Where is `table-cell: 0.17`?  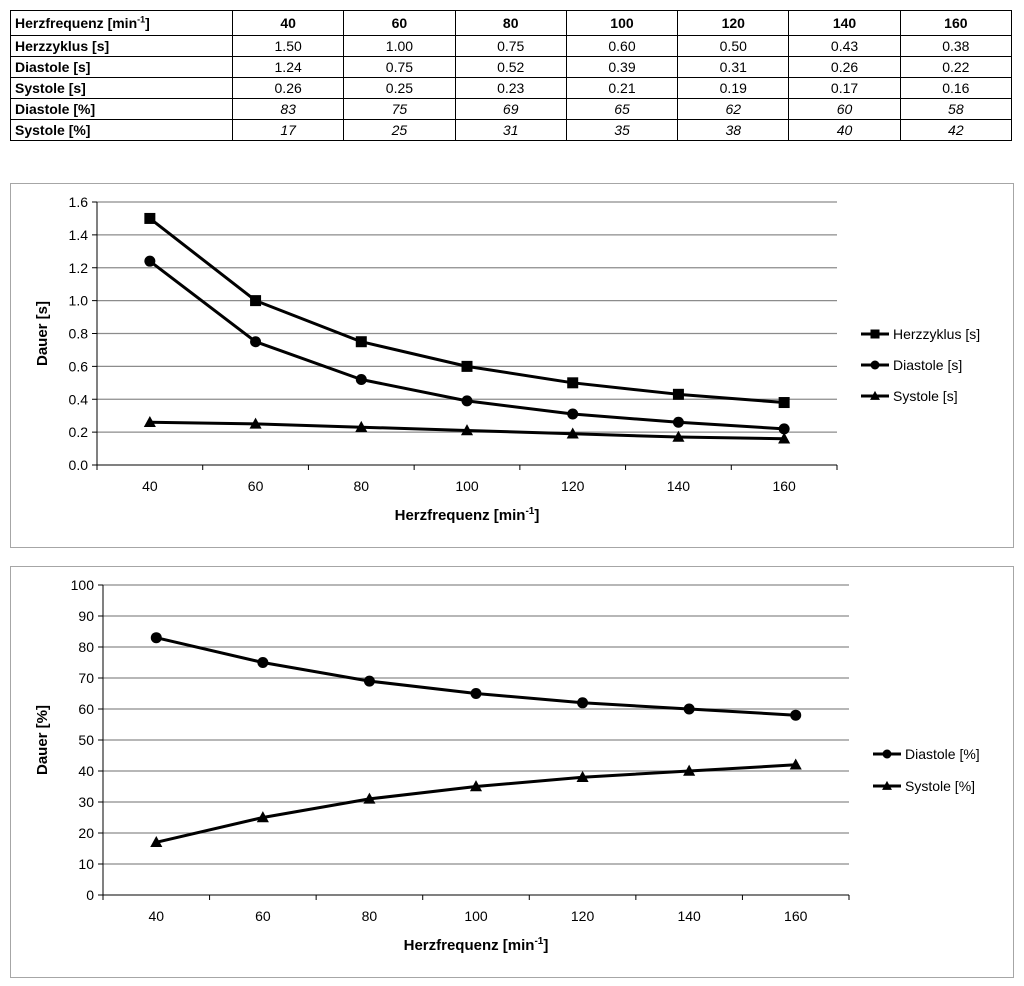
table-cell: 0.17 is located at coordinates (844, 88).